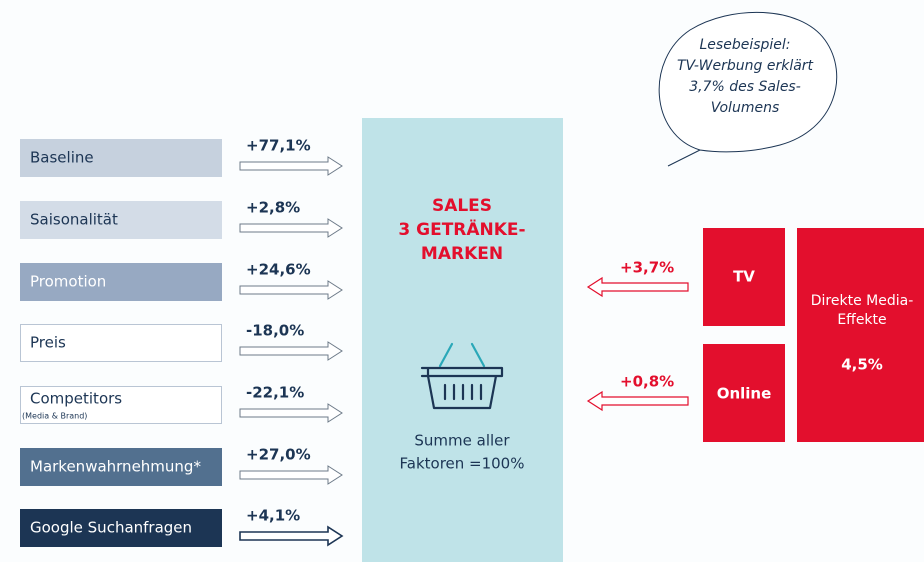 The width and height of the screenshot is (924, 562). What do you see at coordinates (745, 45) in the screenshot?
I see `callout-text: Lesebeispiel:` at bounding box center [745, 45].